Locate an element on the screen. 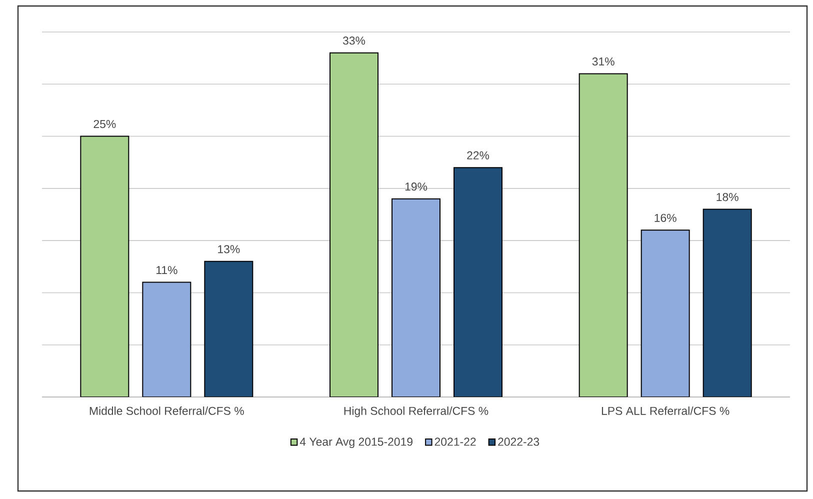 The image size is (813, 499). data-label: 33% is located at coordinates (354, 40).